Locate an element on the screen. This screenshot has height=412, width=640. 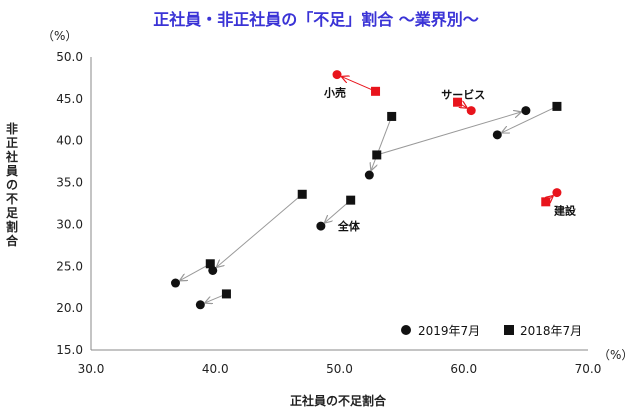
x-tick-label: 50.0 is located at coordinates (339, 369).